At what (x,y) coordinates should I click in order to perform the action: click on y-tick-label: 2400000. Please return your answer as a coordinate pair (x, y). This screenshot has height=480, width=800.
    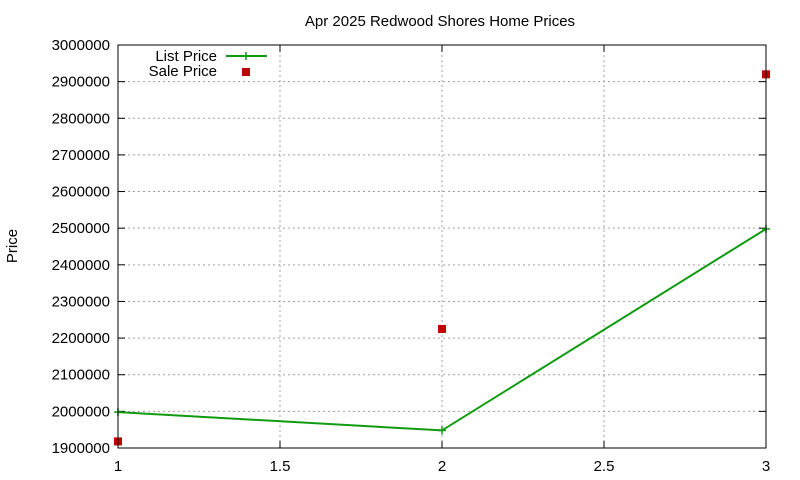
    Looking at the image, I should click on (81, 265).